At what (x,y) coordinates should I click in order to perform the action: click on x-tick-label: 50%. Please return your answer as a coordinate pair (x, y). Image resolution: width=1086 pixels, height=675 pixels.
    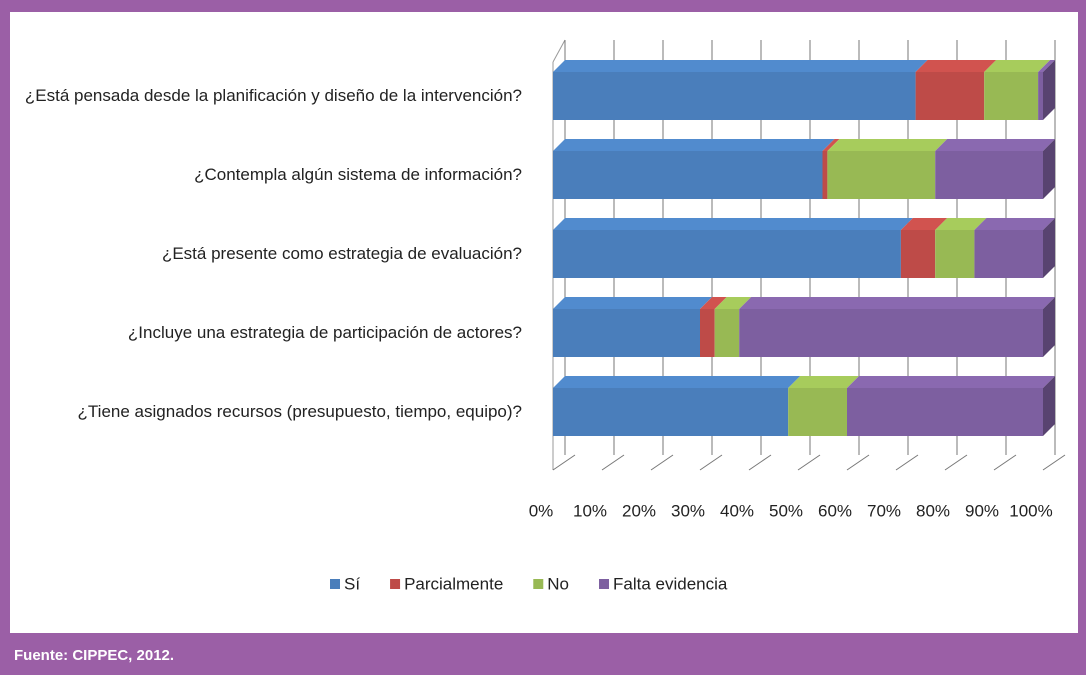
    Looking at the image, I should click on (786, 510).